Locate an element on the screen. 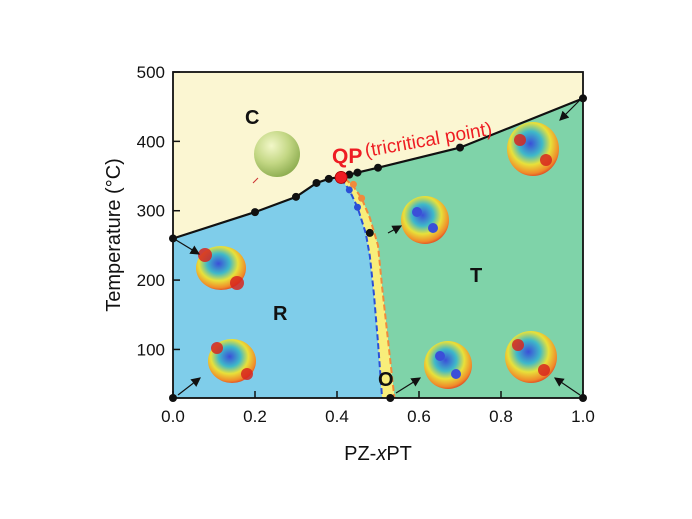 The height and width of the screenshot is (519, 692). tricritical-point-marker is located at coordinates (341, 177).